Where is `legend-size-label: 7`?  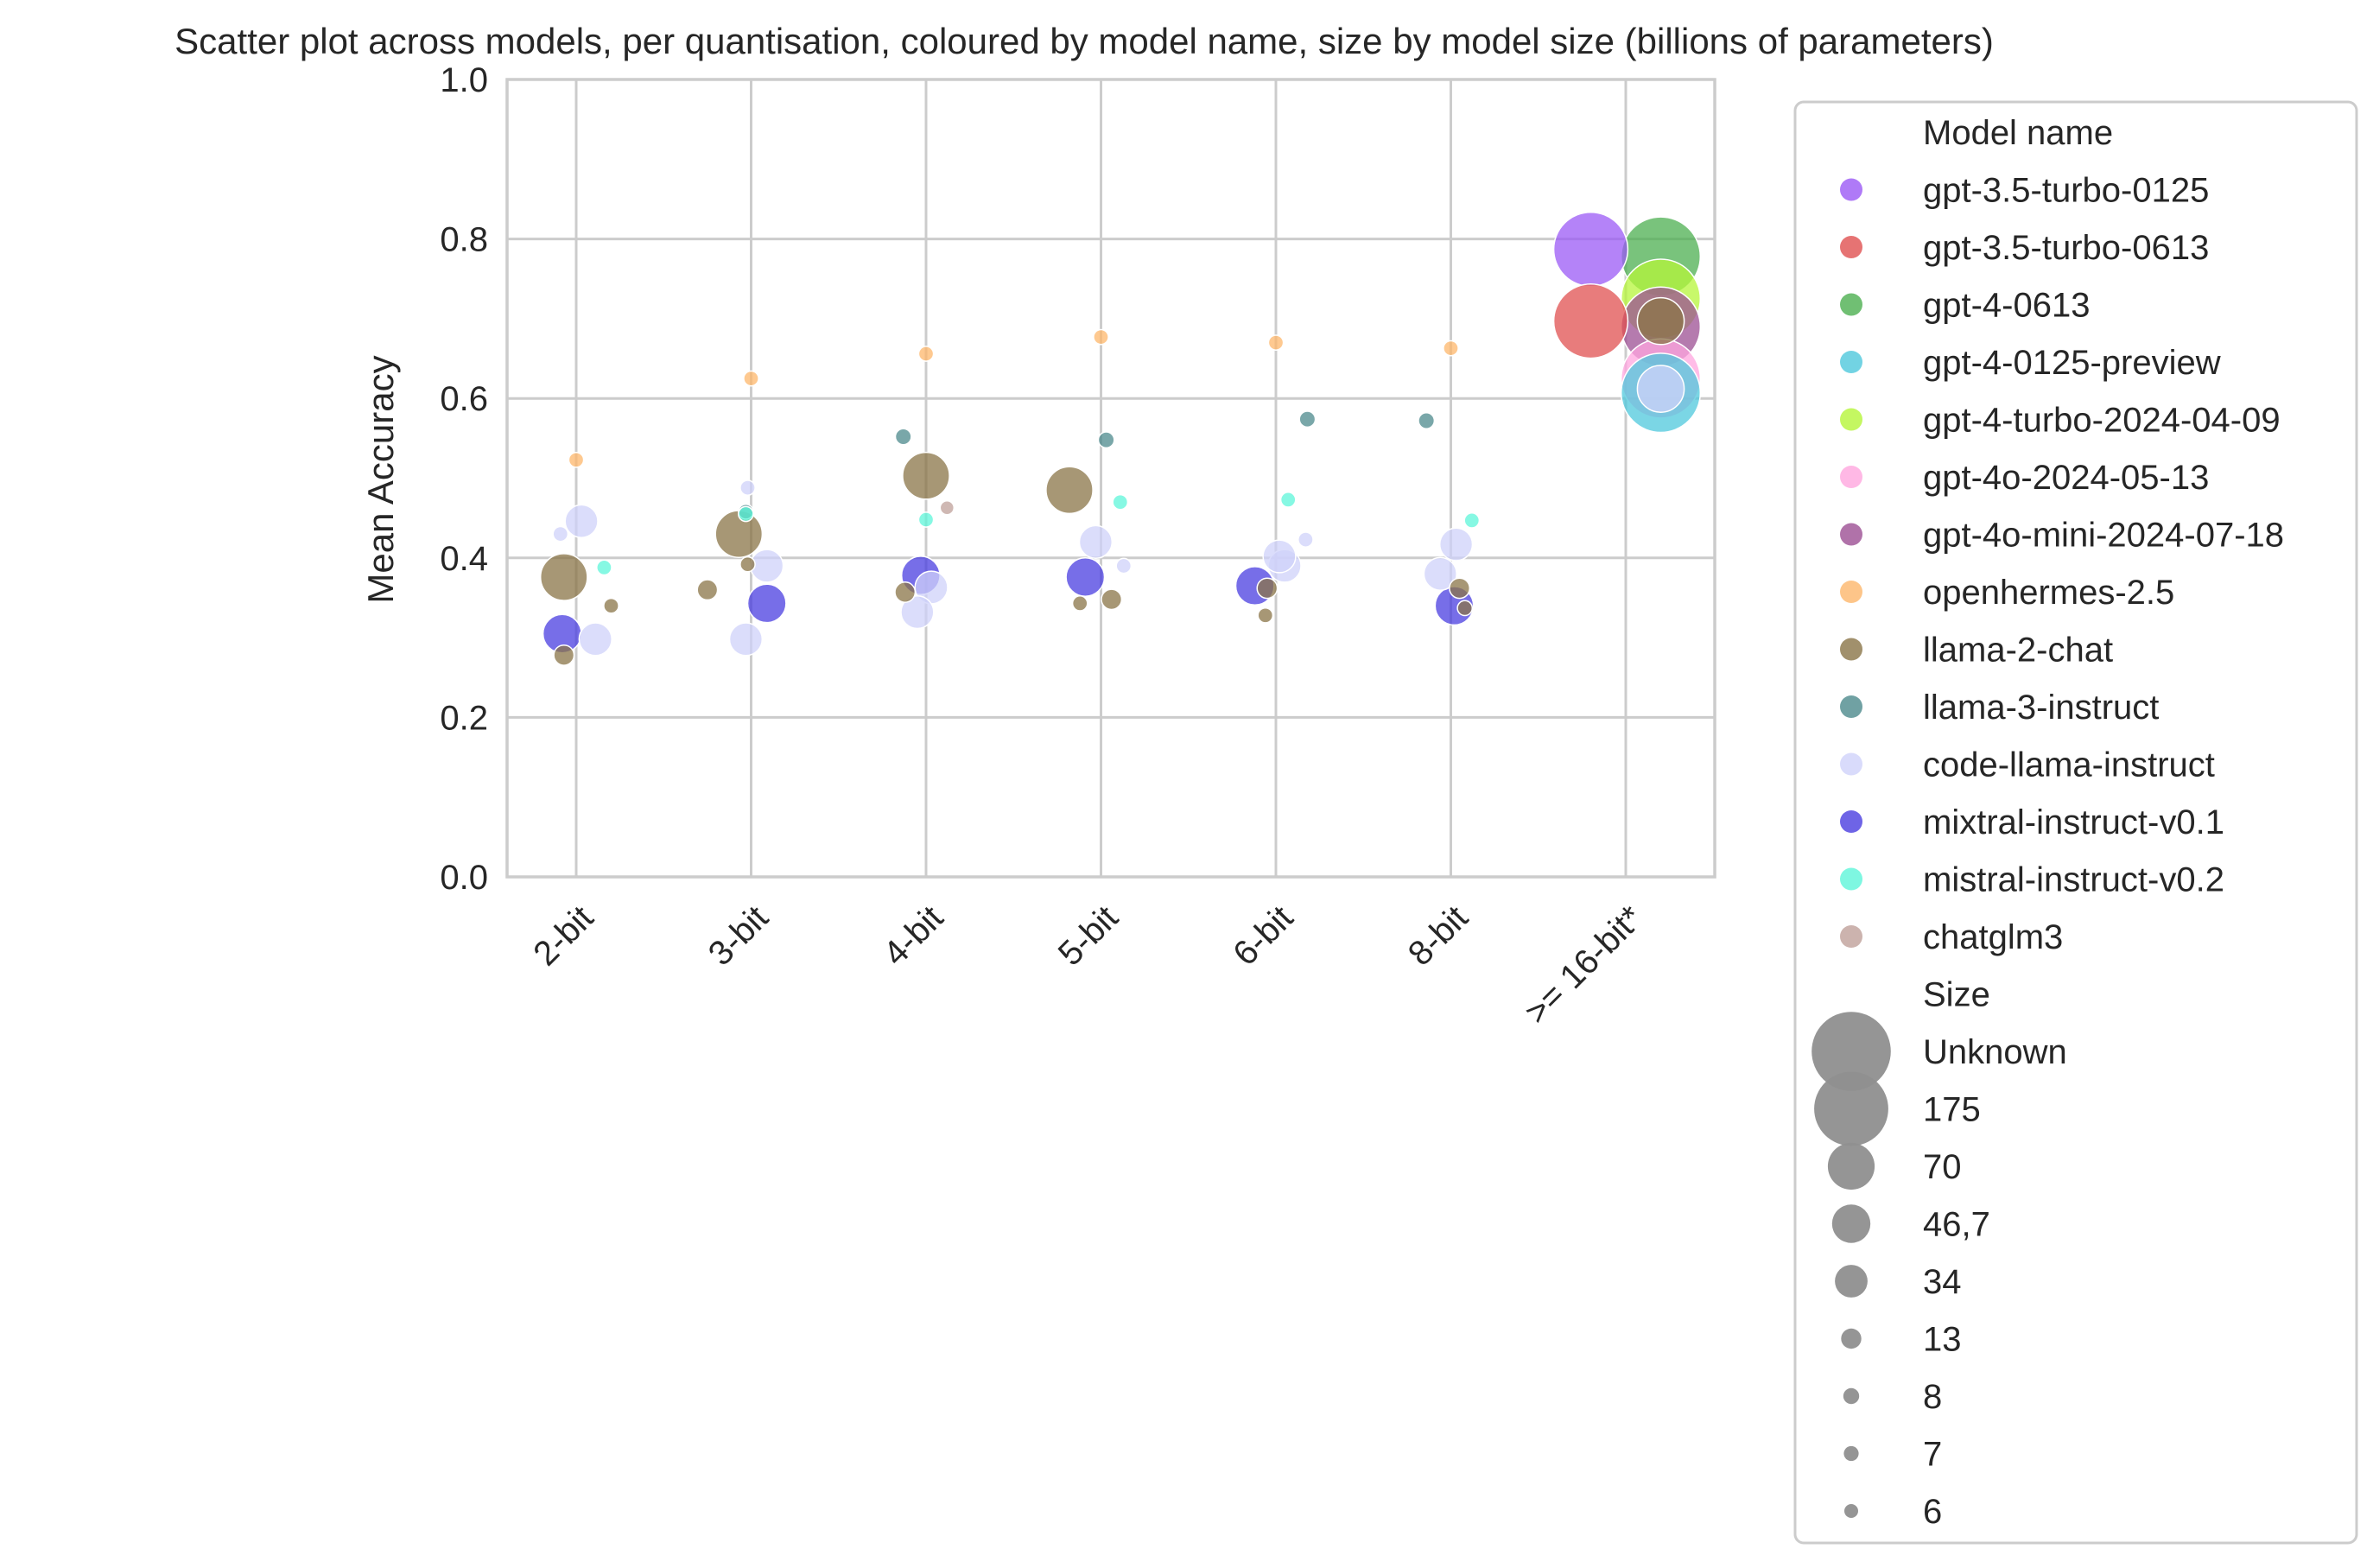 legend-size-label: 7 is located at coordinates (1933, 1455).